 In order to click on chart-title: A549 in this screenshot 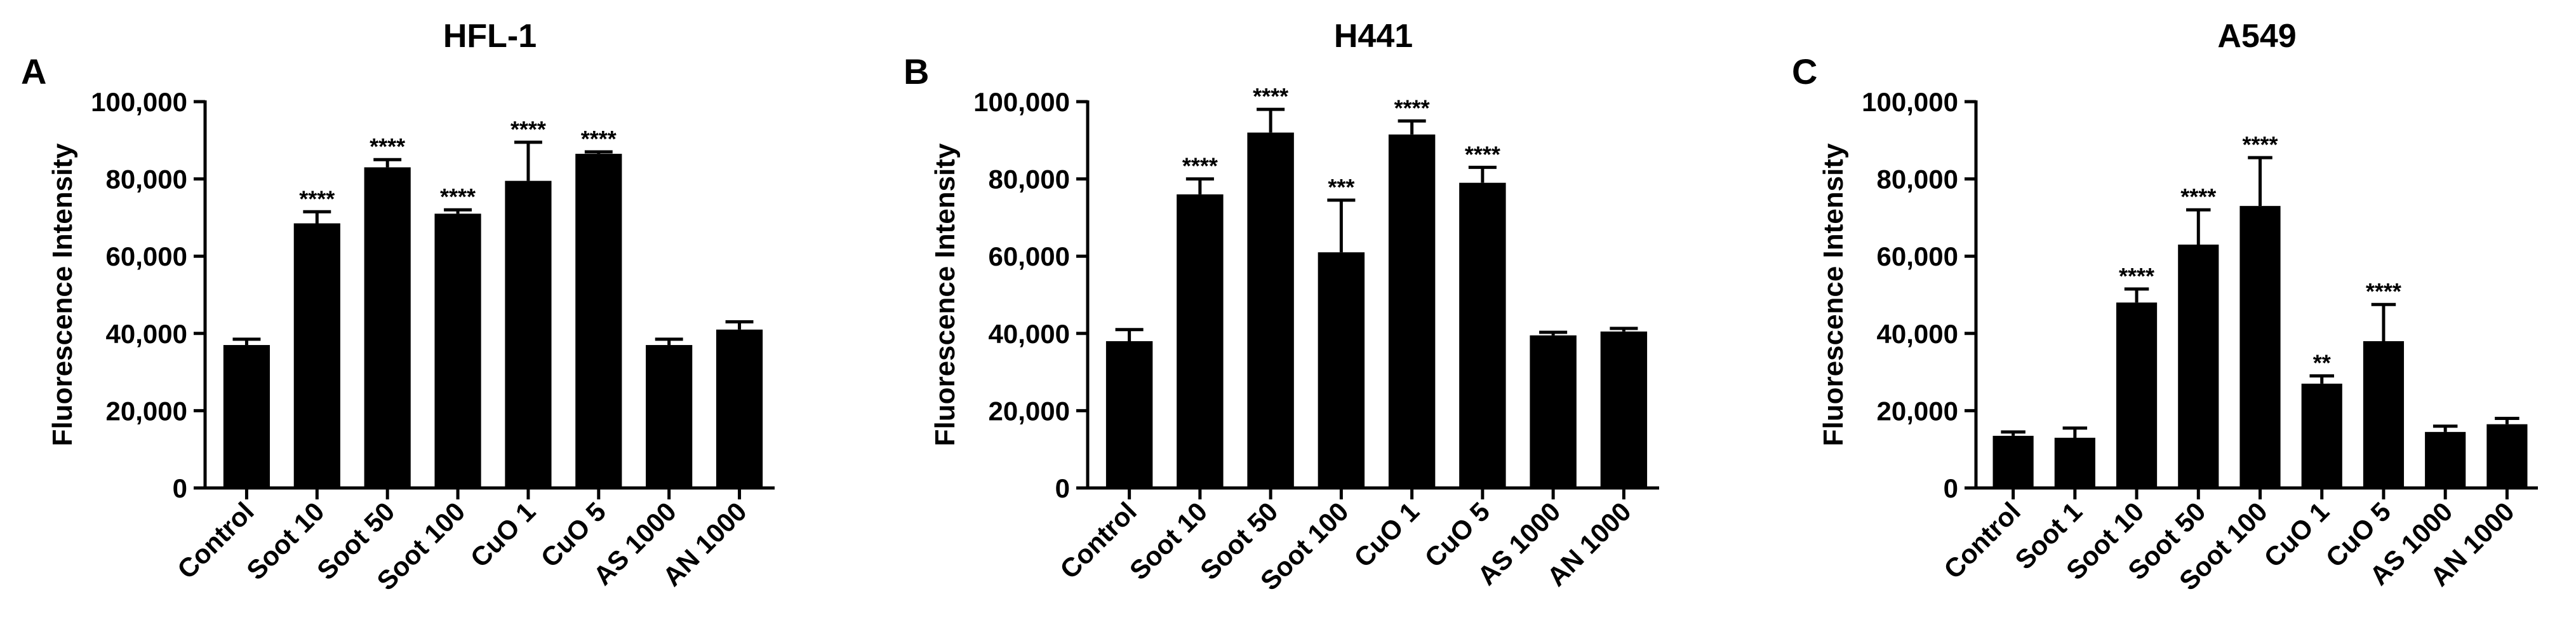, I will do `click(2256, 36)`.